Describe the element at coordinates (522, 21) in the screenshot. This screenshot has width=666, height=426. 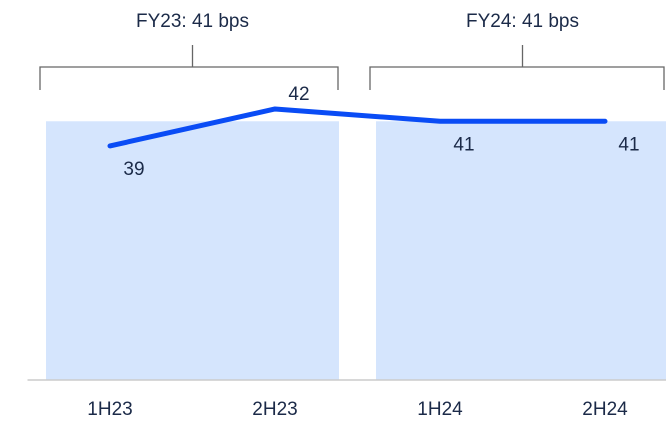
I see `group-label: FY24: 41 bps` at that location.